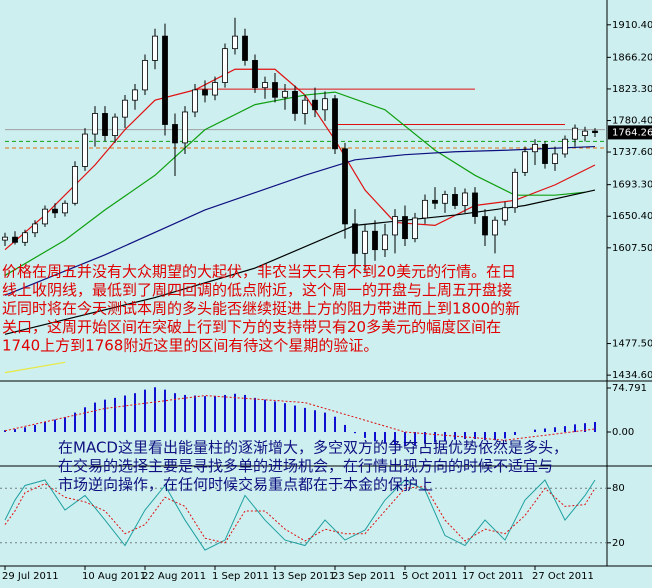 This screenshot has width=652, height=588. I want to click on y-tick-label: 1866.20, so click(632, 57).